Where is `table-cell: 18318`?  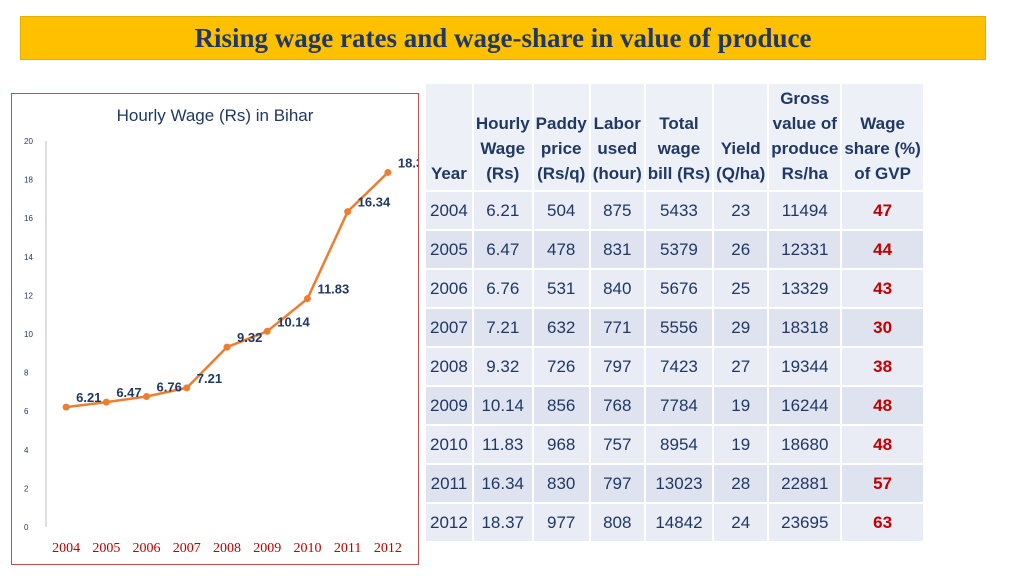 table-cell: 18318 is located at coordinates (805, 327).